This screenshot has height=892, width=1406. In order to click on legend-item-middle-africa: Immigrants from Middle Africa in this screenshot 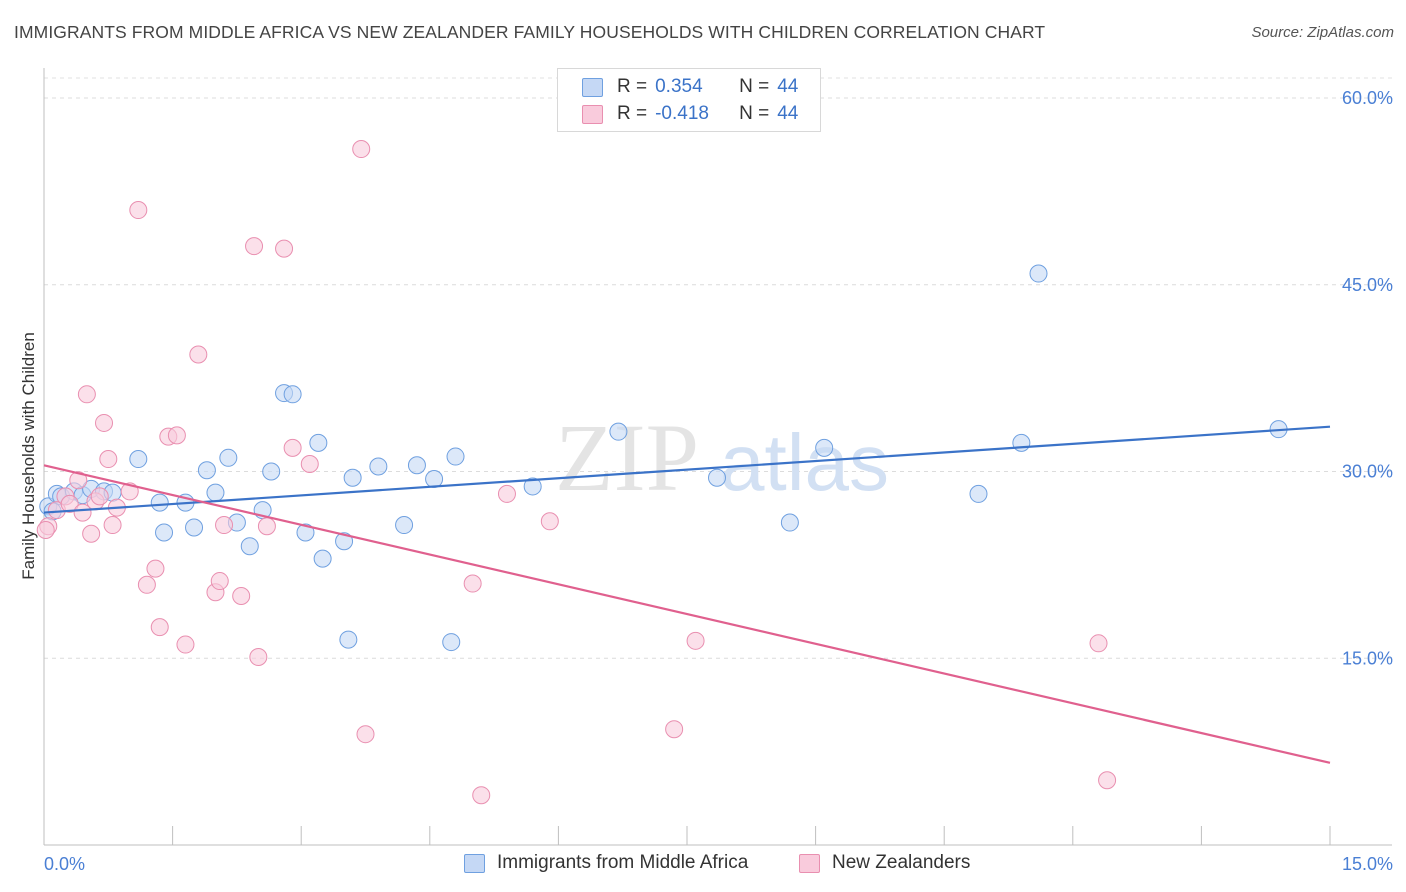, I will do `click(606, 863)`.